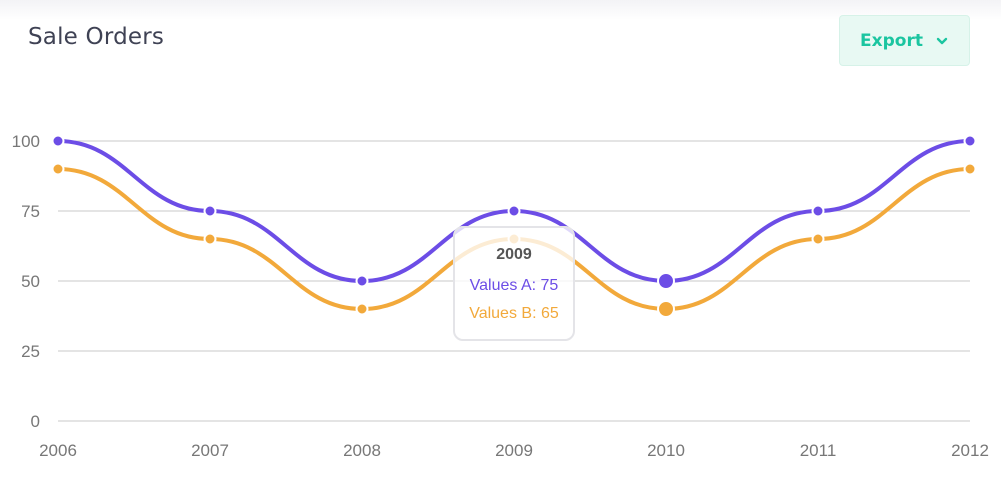  I want to click on y-tick-label: 25, so click(30, 351).